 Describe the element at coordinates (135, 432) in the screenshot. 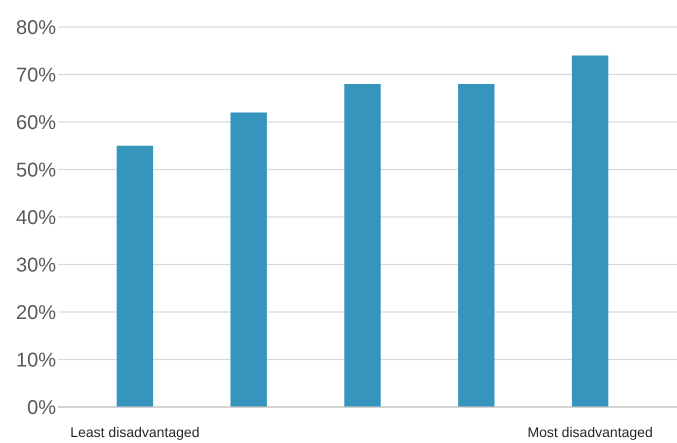

I see `x-tick-label: Least disadvantaged` at that location.